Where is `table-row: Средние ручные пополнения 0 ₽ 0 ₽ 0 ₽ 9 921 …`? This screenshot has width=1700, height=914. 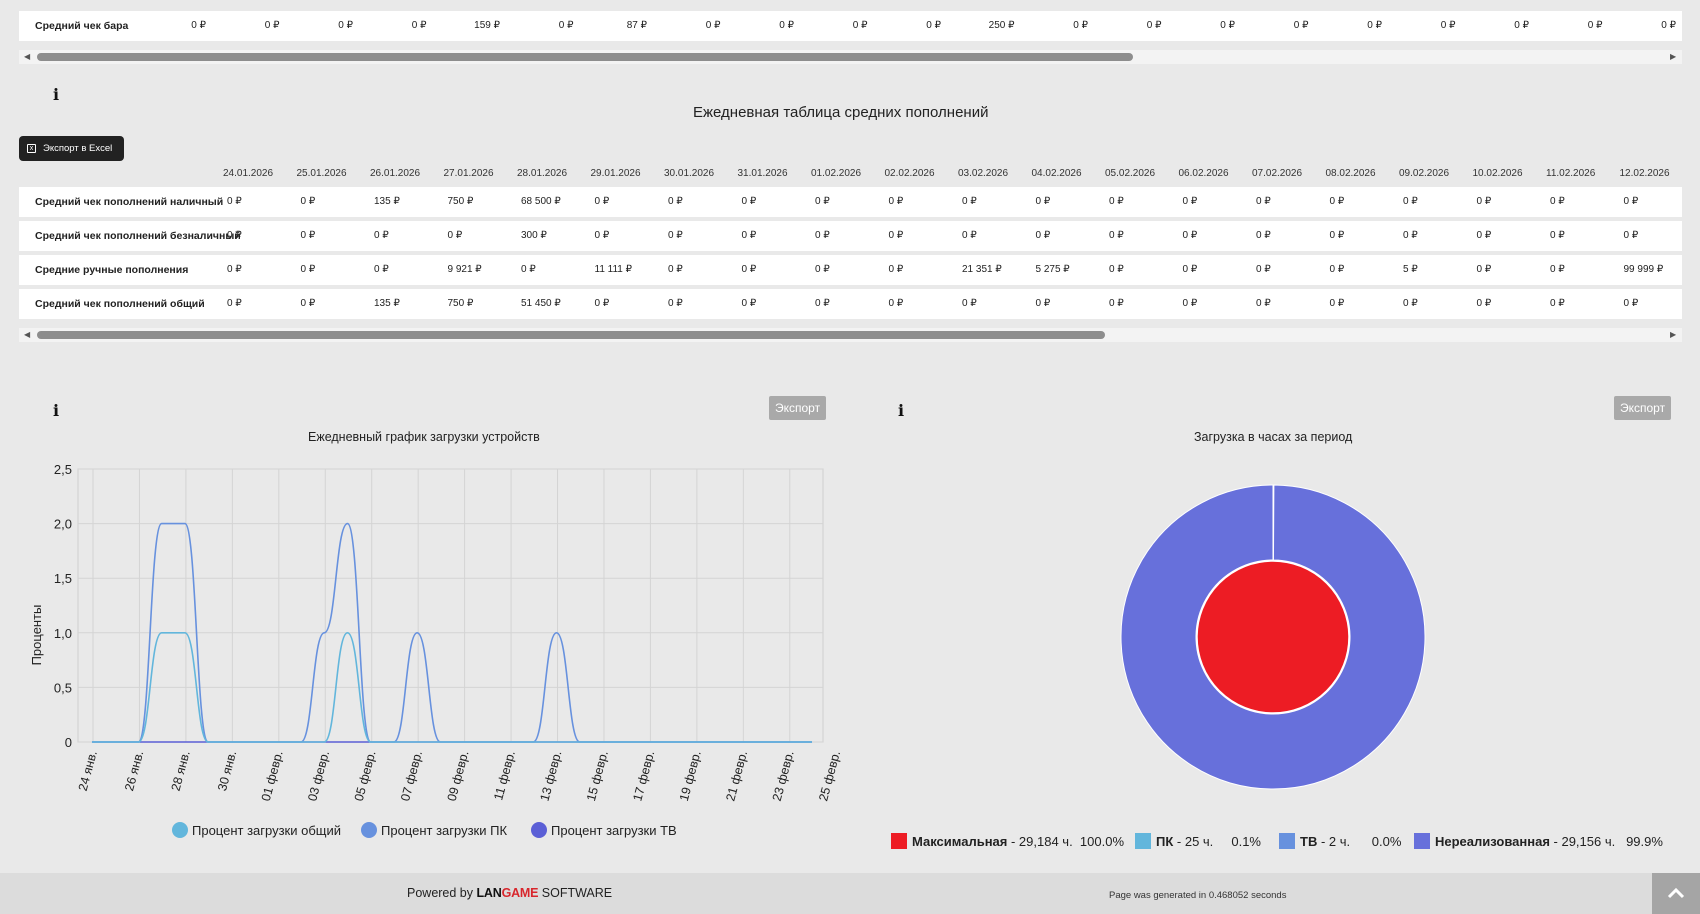 table-row: Средние ручные пополнения 0 ₽ 0 ₽ 0 ₽ 9 921 … is located at coordinates (850, 270).